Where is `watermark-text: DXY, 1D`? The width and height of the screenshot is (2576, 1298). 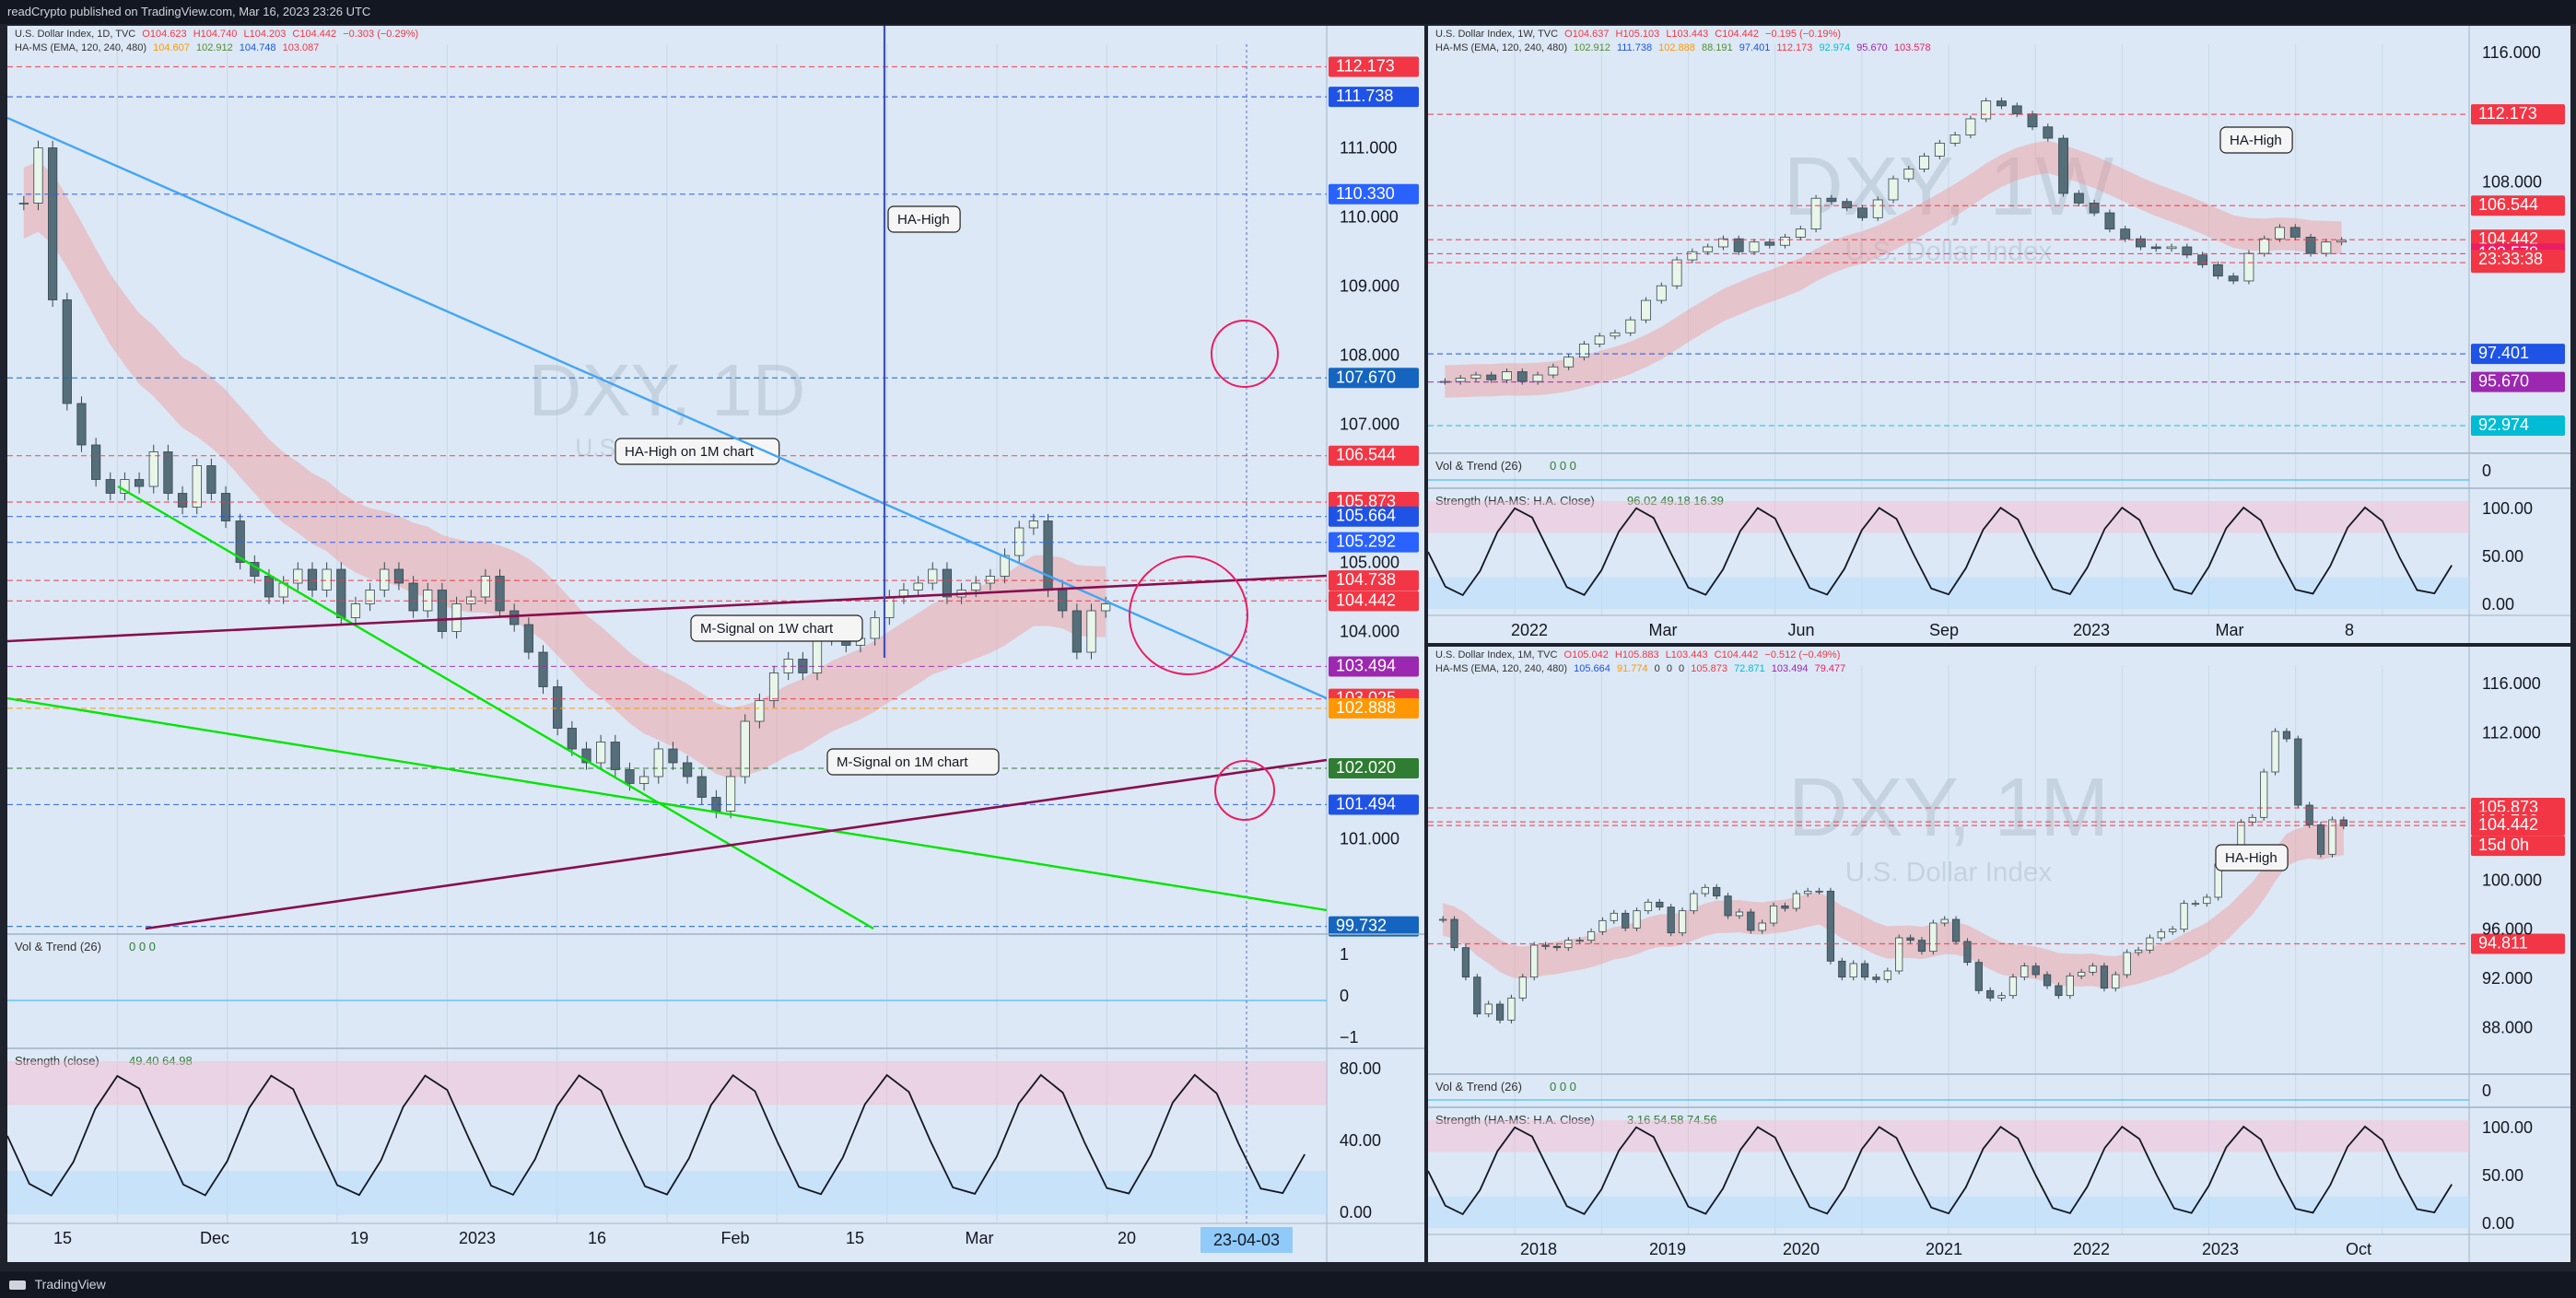
watermark-text: DXY, 1D is located at coordinates (667, 390).